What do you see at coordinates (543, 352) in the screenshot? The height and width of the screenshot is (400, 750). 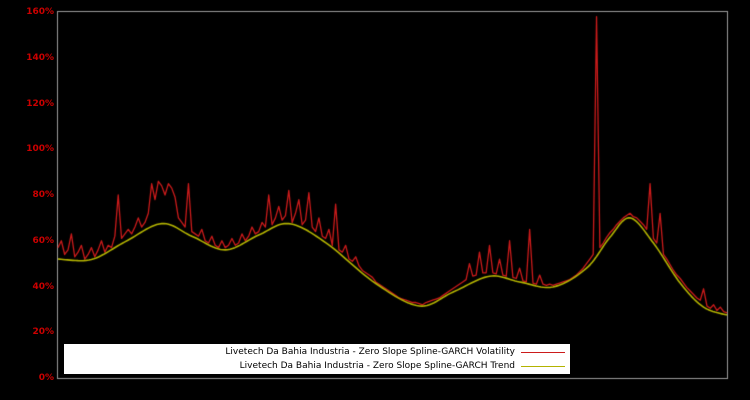 I see `legend-line-volatility-icon` at bounding box center [543, 352].